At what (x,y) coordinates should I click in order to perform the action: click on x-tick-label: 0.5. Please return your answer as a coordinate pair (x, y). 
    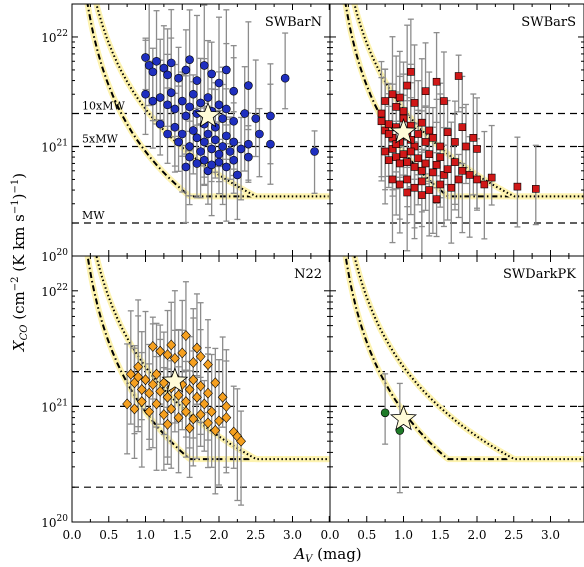
    Looking at the image, I should click on (366, 535).